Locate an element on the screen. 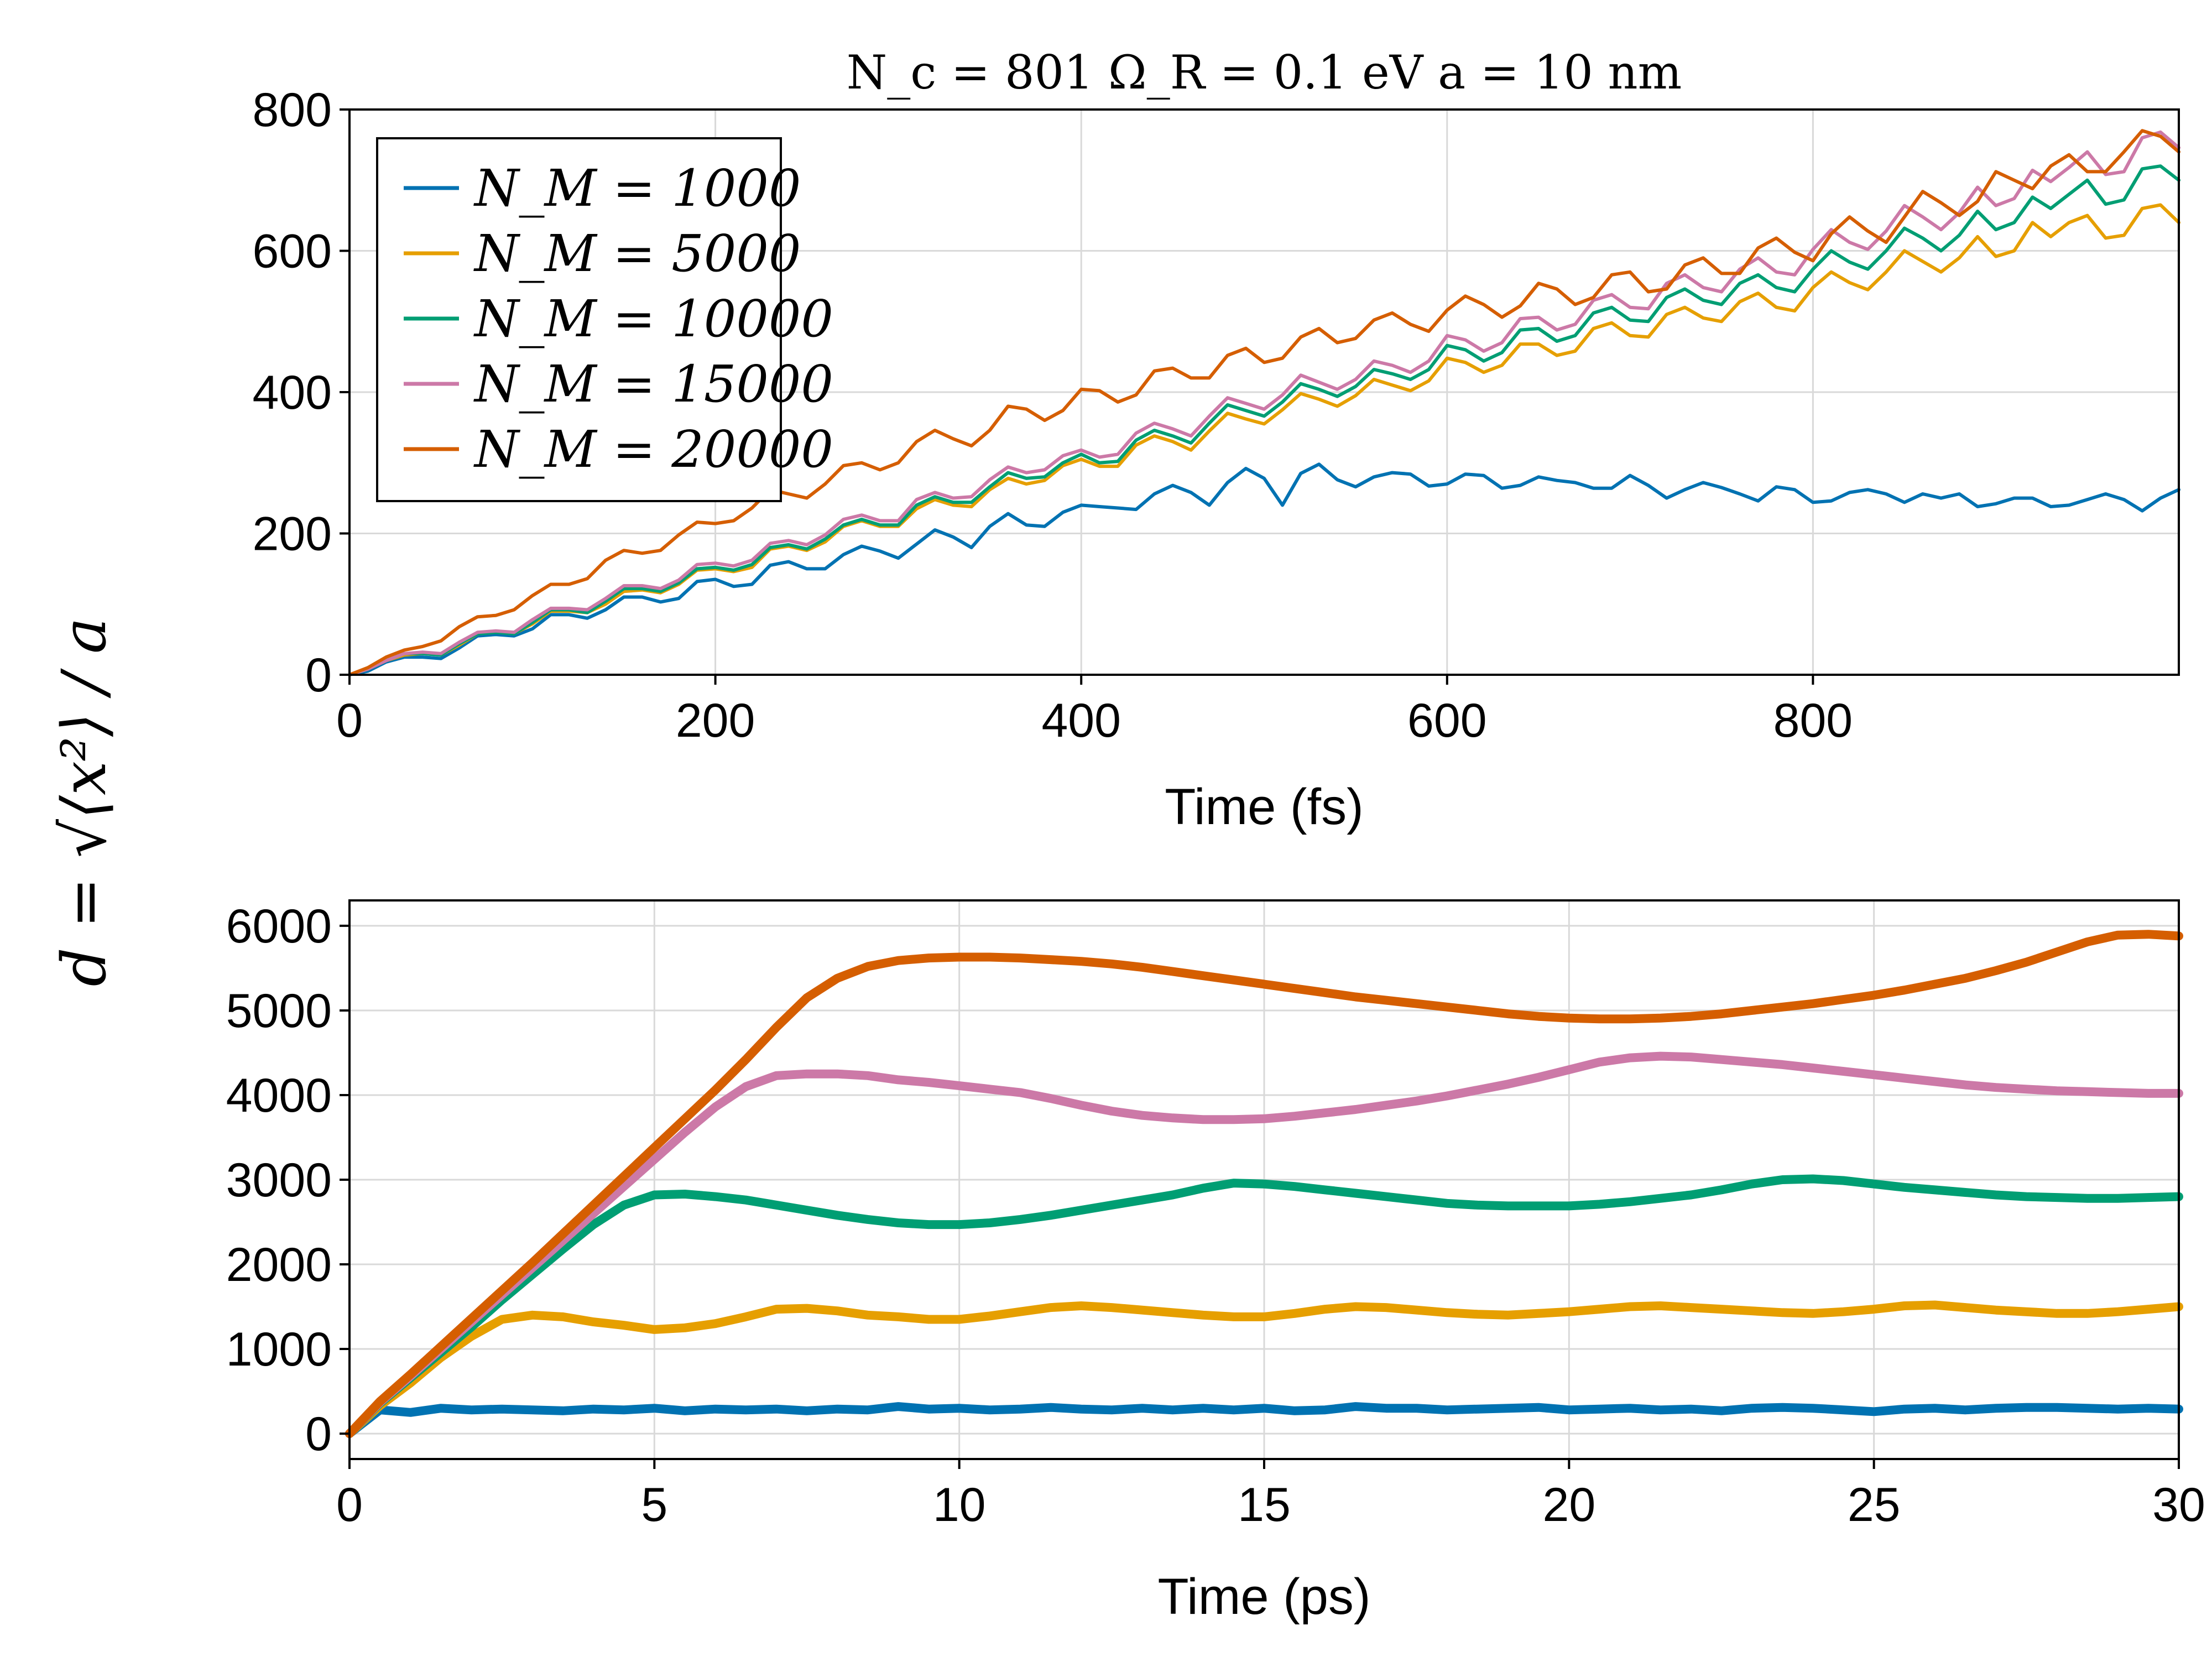 Image resolution: width=2212 pixels, height=1662 pixels. y-tick-label: 2000 is located at coordinates (279, 1264).